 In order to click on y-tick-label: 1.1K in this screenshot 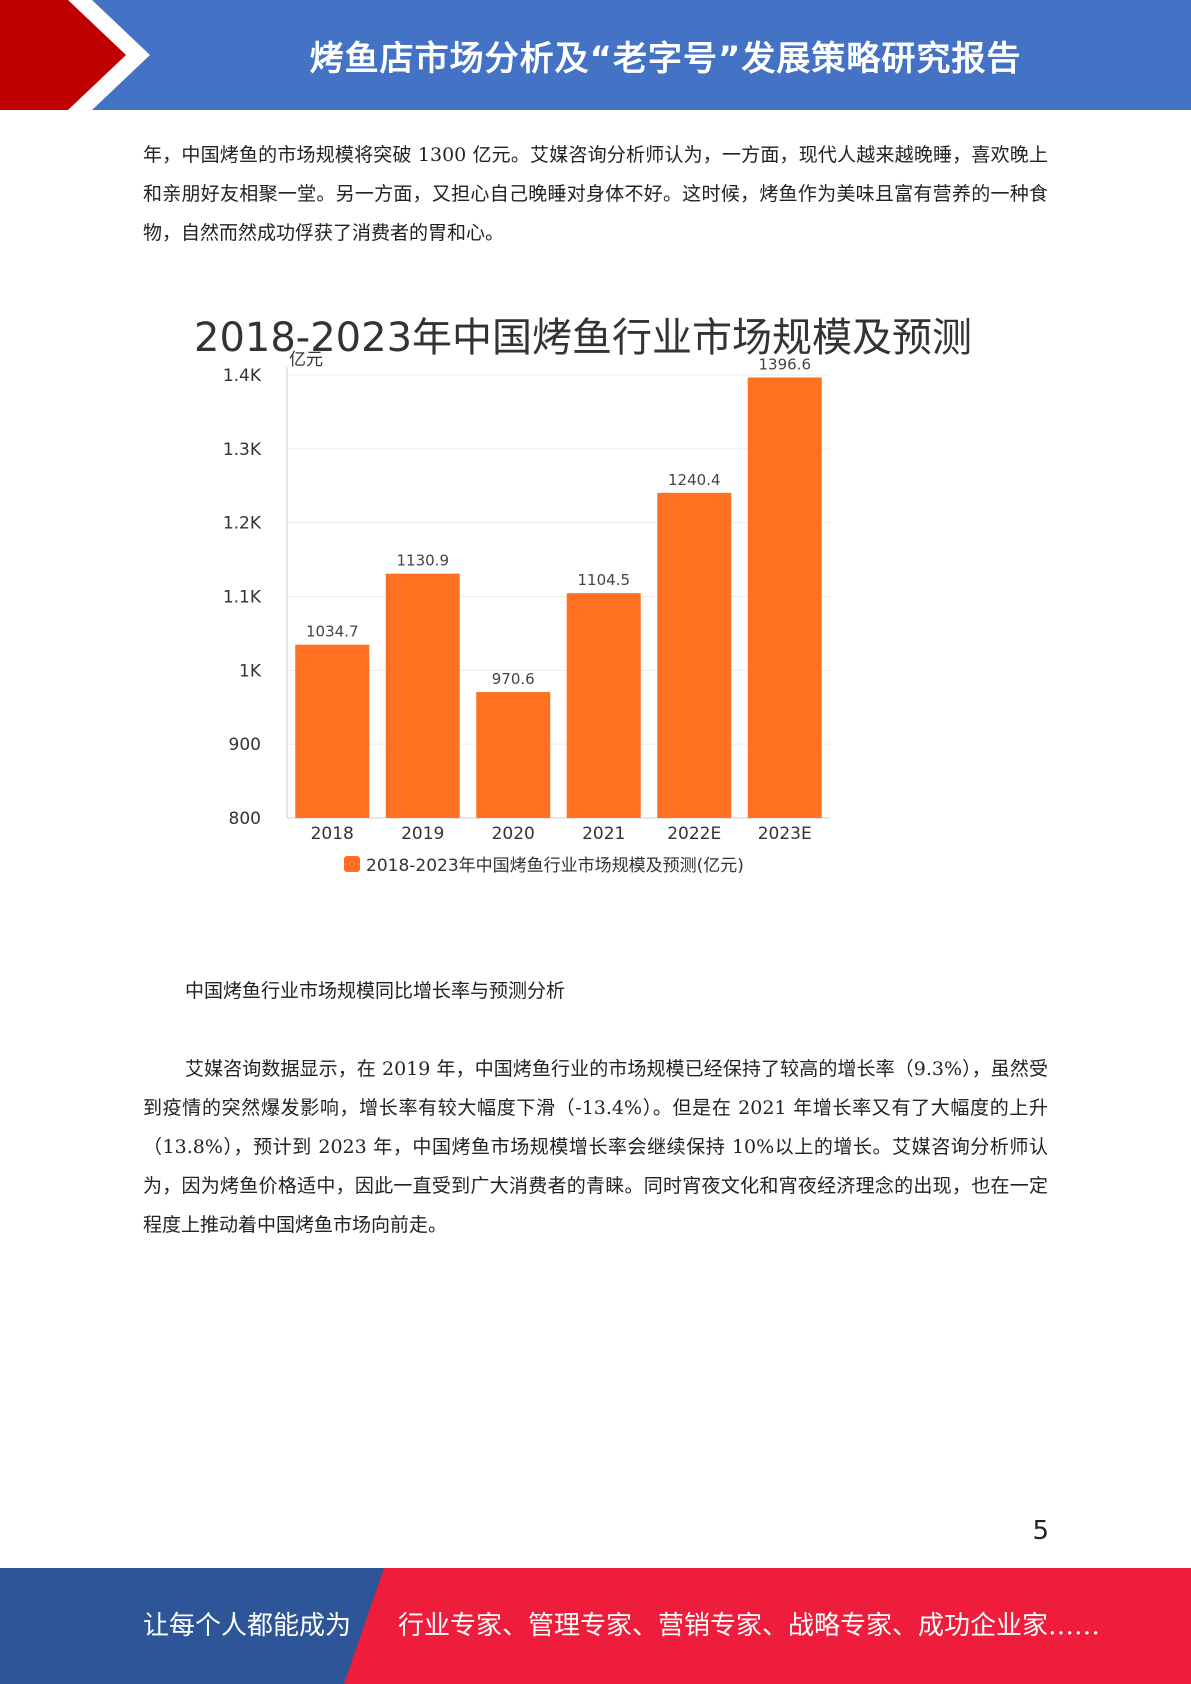, I will do `click(242, 598)`.